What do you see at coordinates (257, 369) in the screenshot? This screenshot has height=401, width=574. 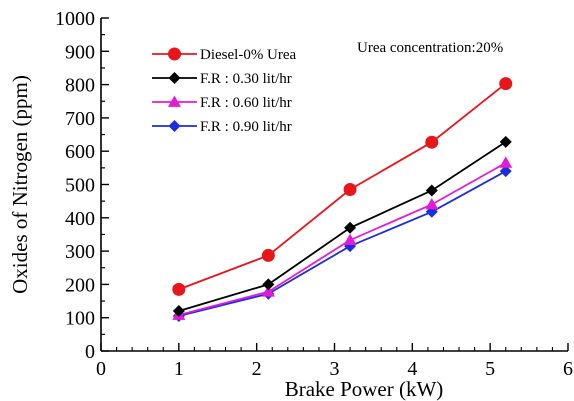 I see `x-tick-label: 2` at bounding box center [257, 369].